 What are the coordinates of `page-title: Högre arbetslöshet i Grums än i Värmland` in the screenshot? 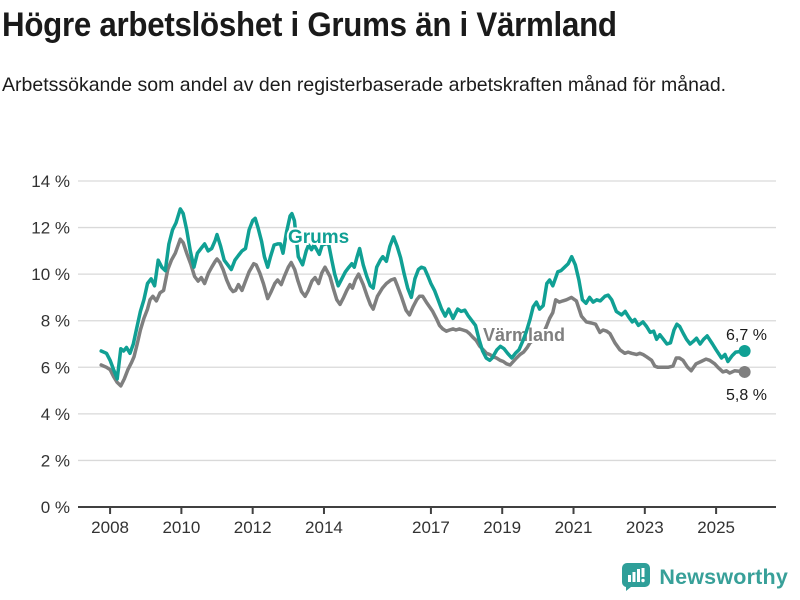 It's located at (309, 25).